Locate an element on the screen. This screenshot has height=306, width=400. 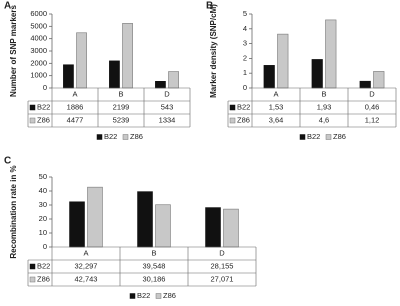
y-tick-label: 6000 is located at coordinates (38, 13).